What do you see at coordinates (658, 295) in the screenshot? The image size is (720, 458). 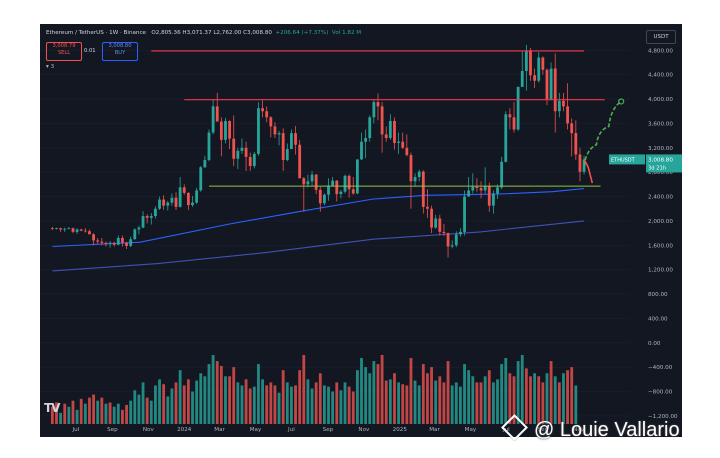 I see `y-tick-label: 800.00` at bounding box center [658, 295].